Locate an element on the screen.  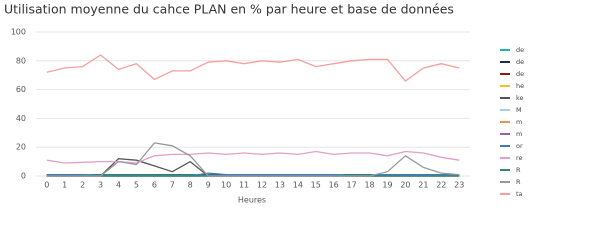
x-tick-label: 5 is located at coordinates (136, 185).